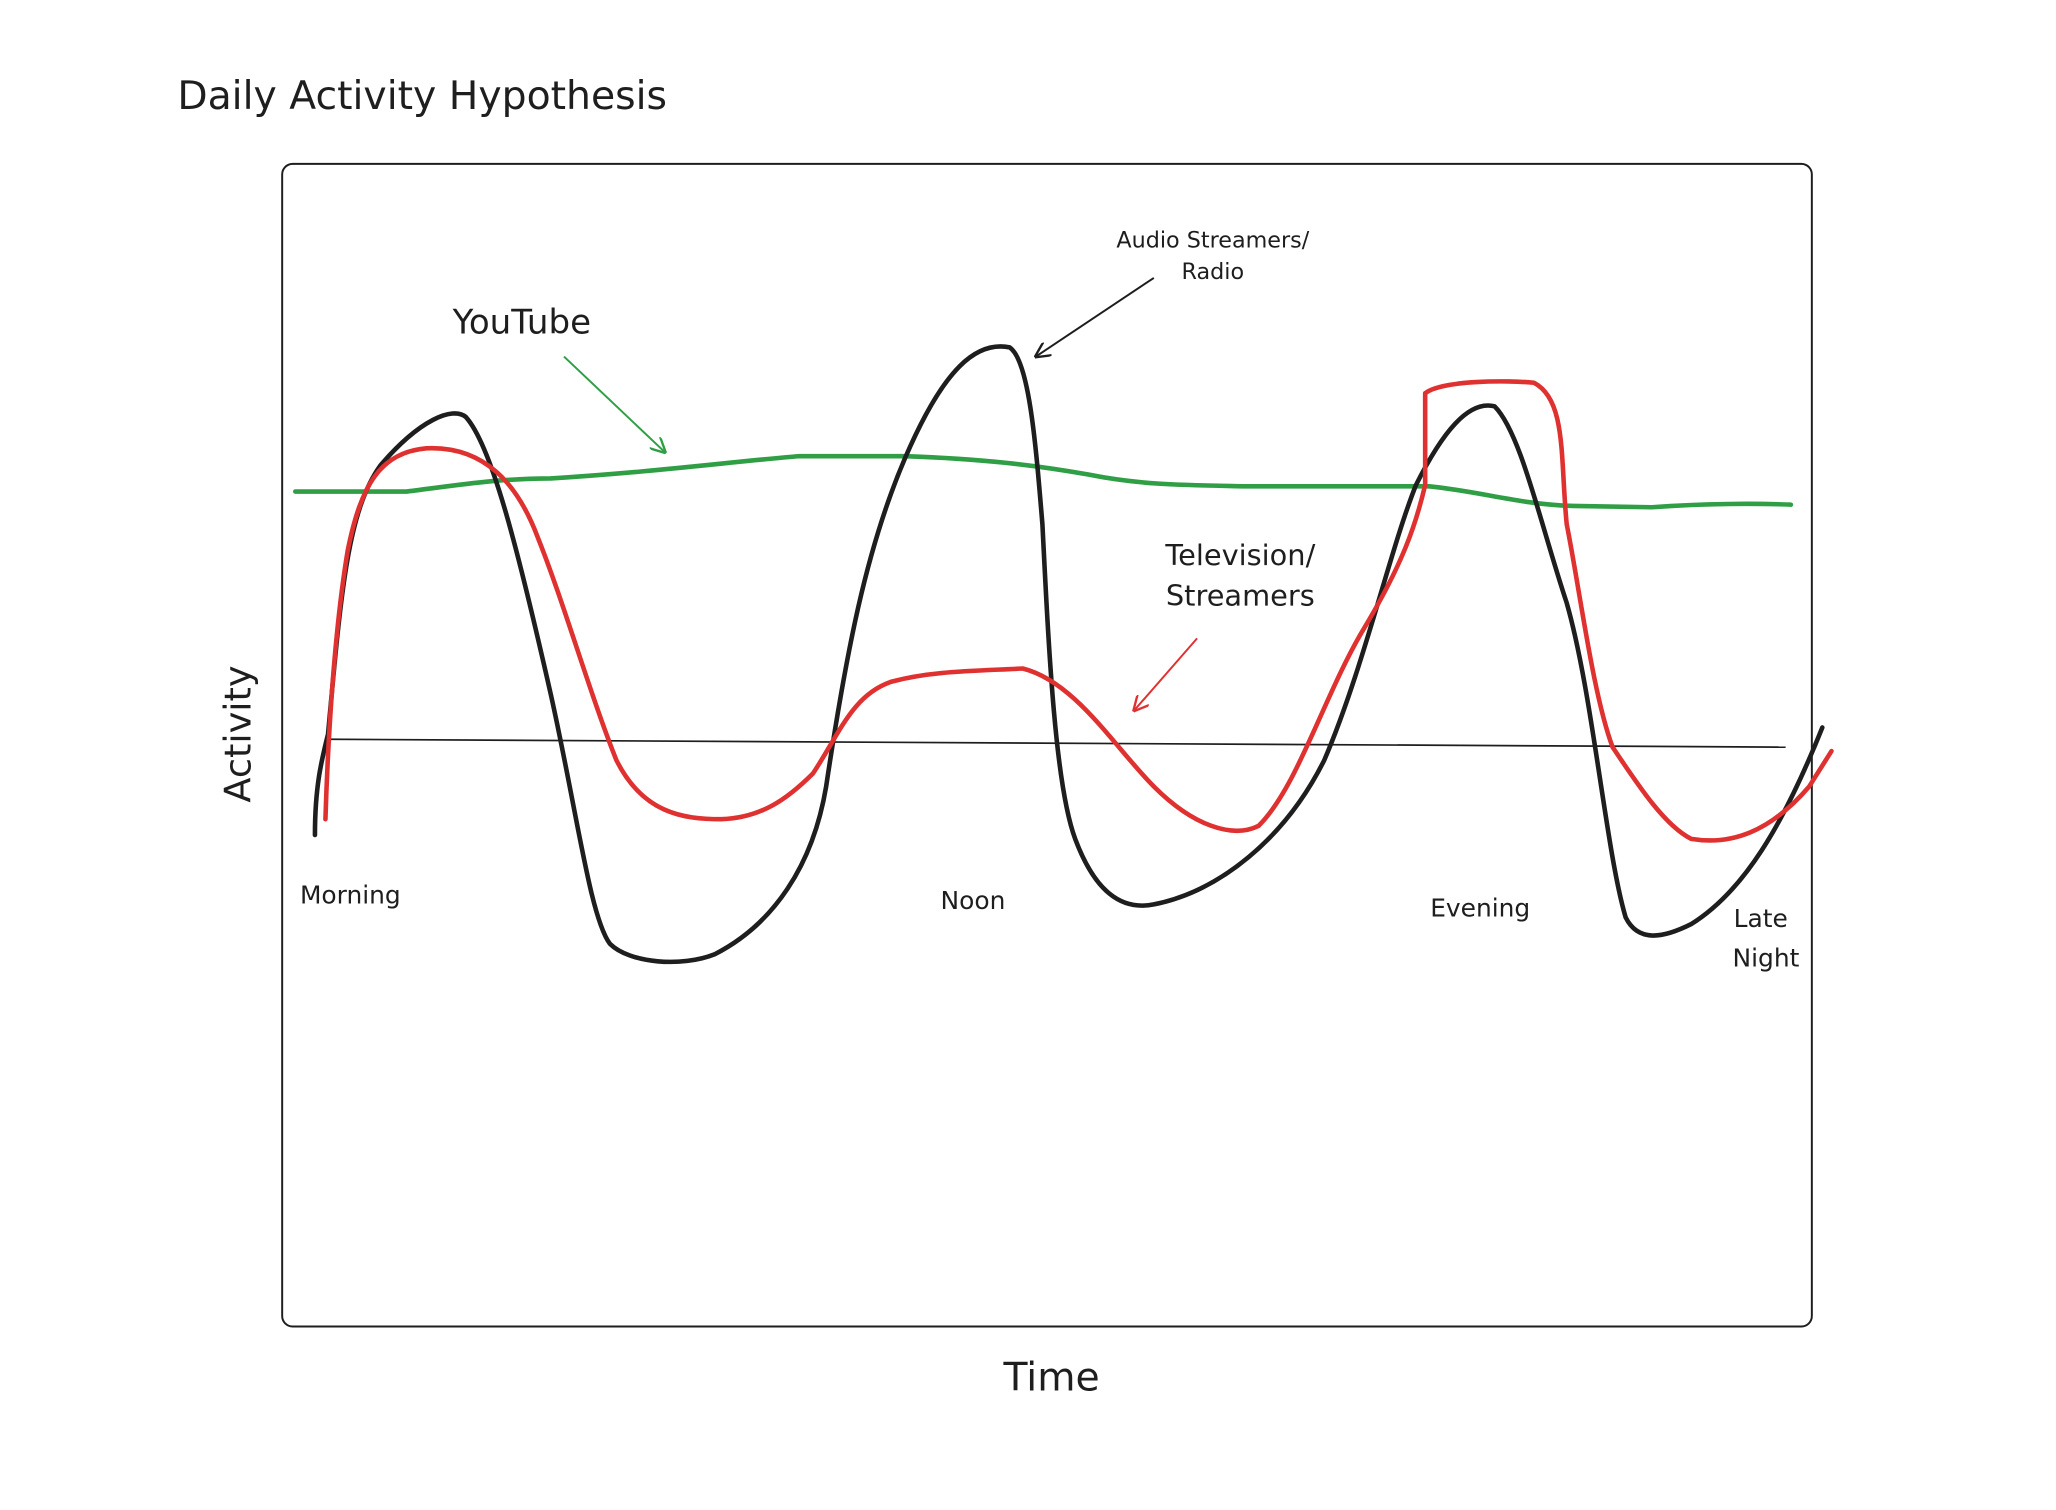  I want to click on time-label: Late, so click(1761, 918).